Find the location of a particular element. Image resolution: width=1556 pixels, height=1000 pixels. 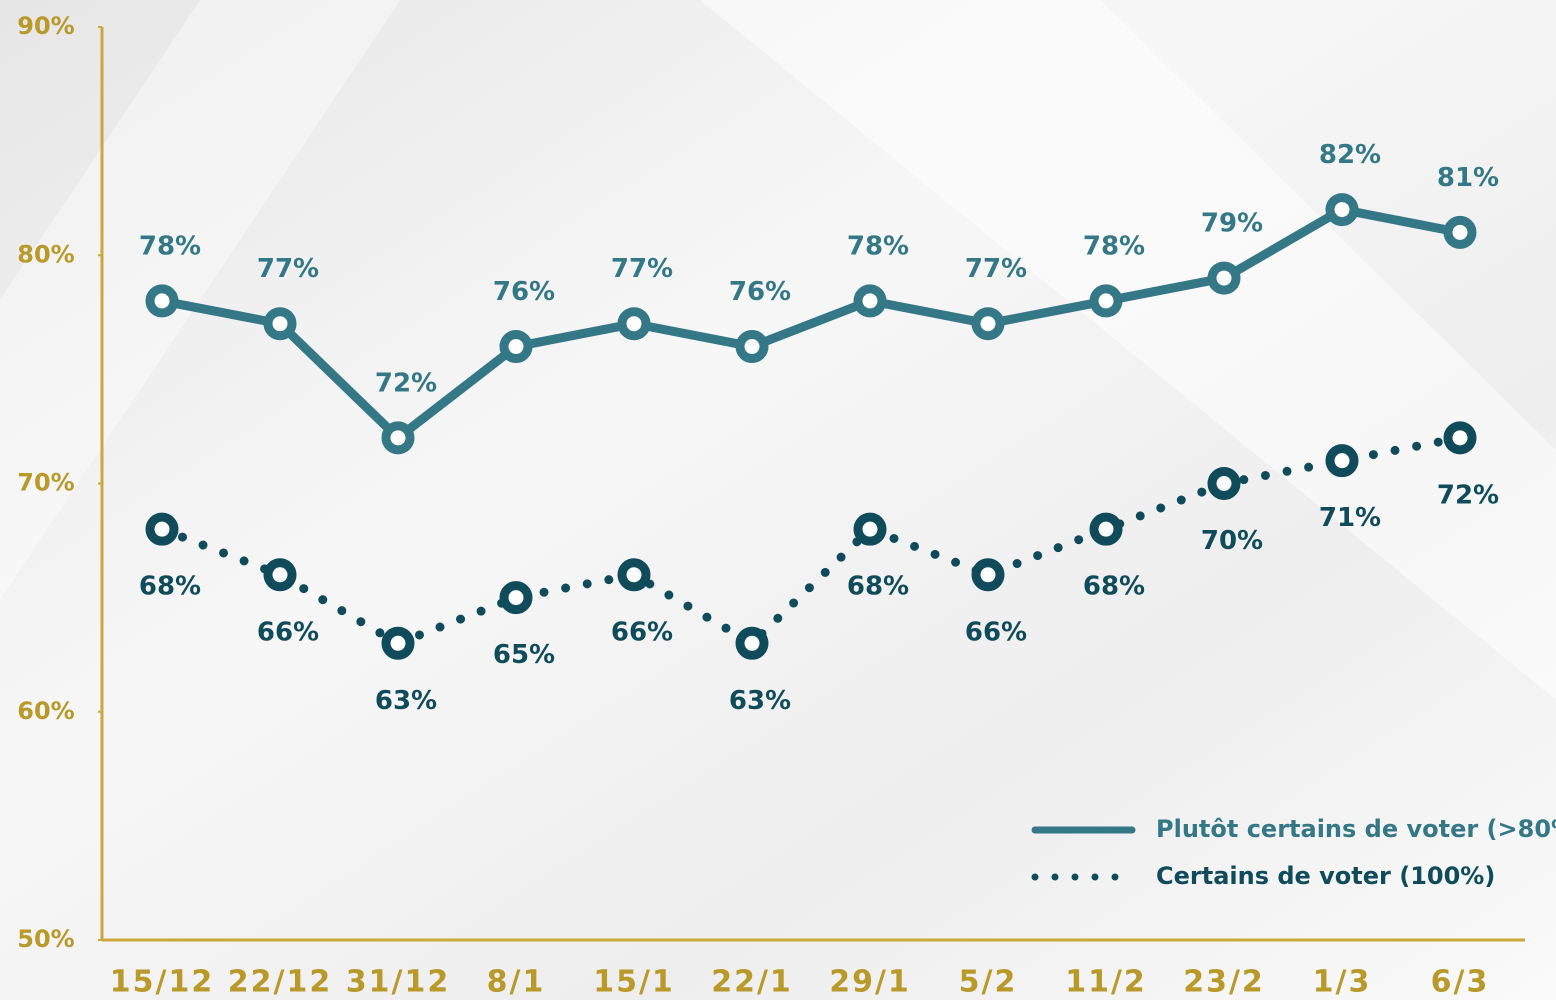

x-tick-label: 22/1 is located at coordinates (752, 982).